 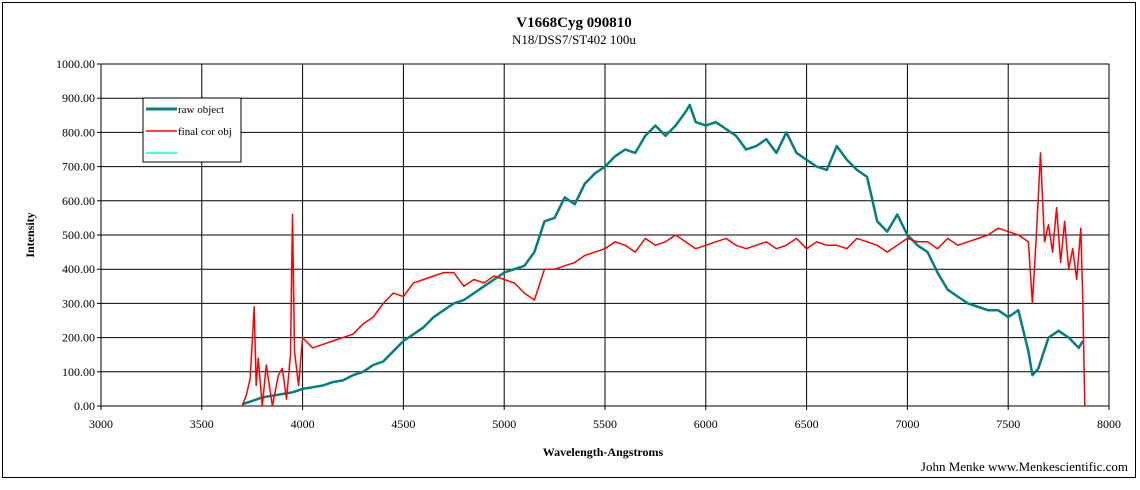 I want to click on credit-text: John Menke www.Menkescientific.com, so click(x=1024, y=466).